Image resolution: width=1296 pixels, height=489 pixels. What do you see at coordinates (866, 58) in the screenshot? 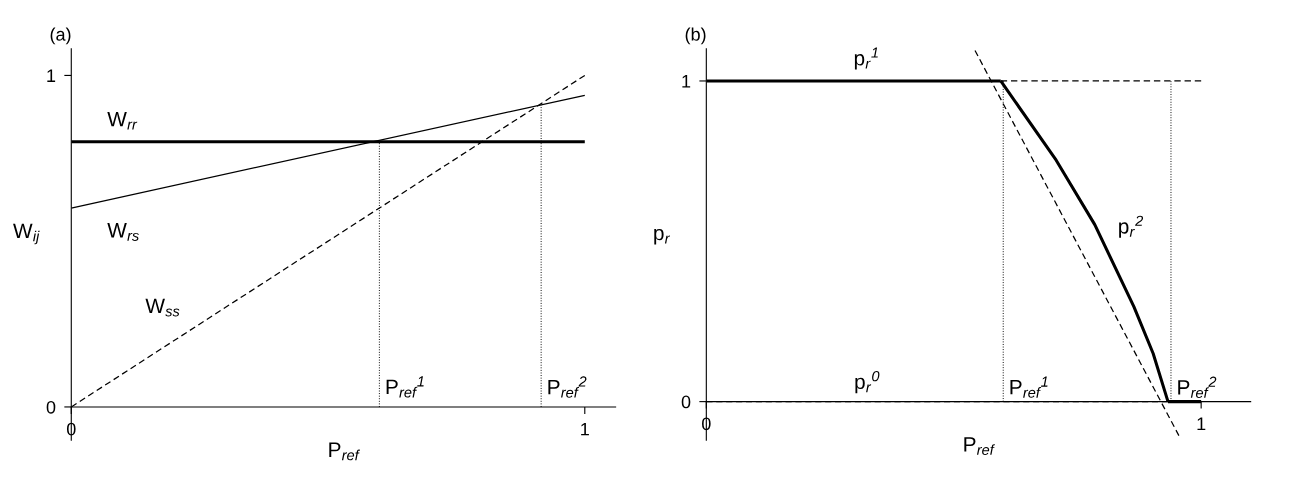
I see `series-label: p$_{r}$$^{1}$` at bounding box center [866, 58].